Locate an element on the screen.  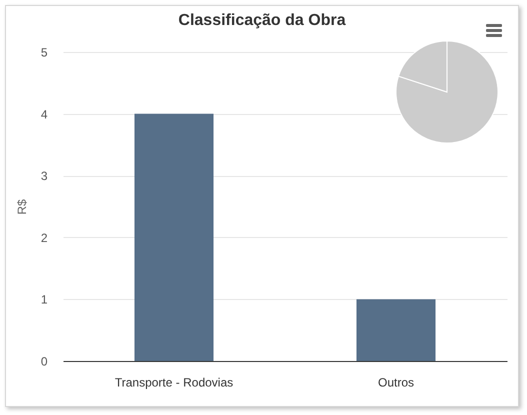
y-tick-label: 1 is located at coordinates (44, 299).